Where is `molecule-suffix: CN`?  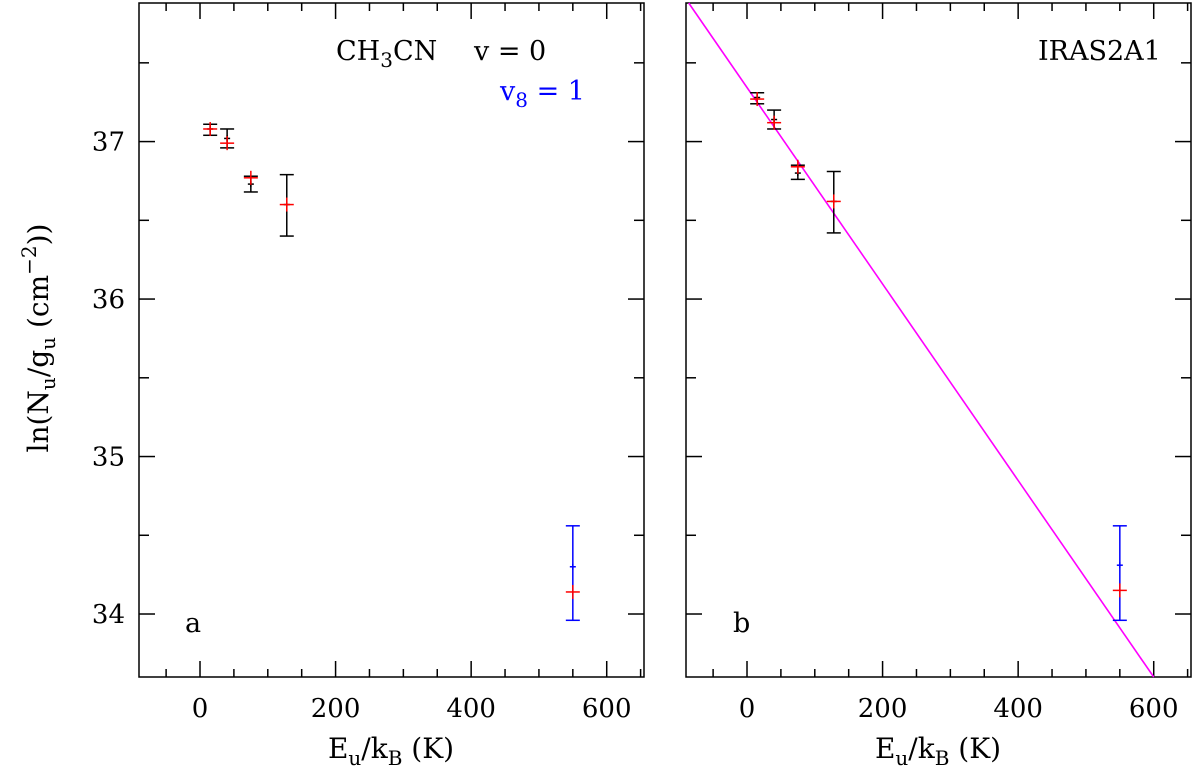
molecule-suffix: CN is located at coordinates (415, 51).